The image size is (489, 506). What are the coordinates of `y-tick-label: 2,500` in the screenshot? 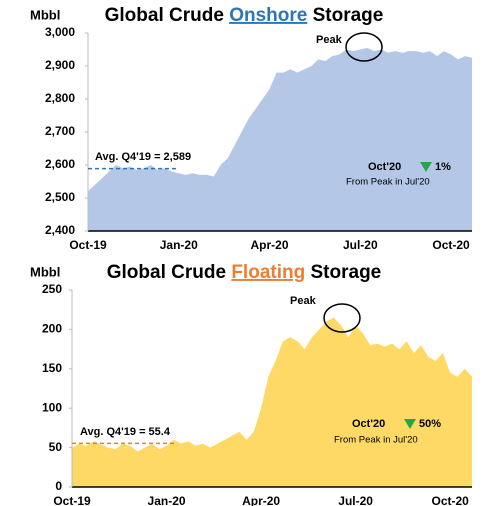 It's located at (60, 197).